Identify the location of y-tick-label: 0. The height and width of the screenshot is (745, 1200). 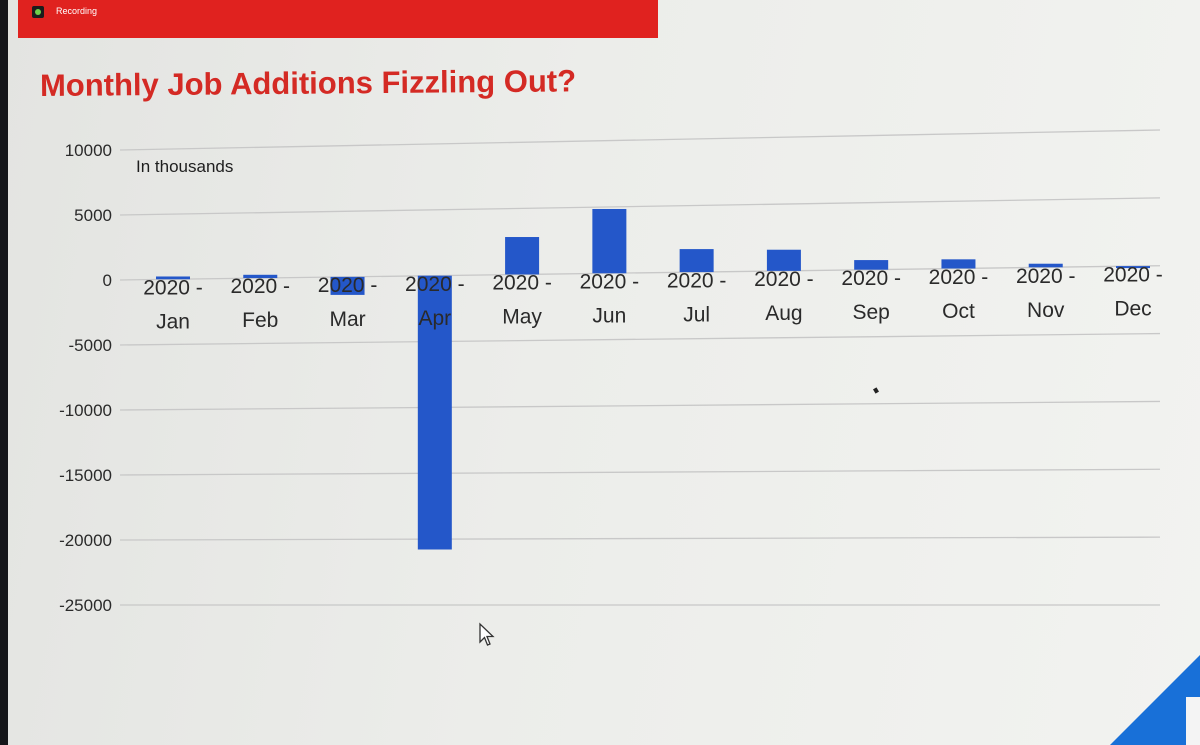
(107, 280).